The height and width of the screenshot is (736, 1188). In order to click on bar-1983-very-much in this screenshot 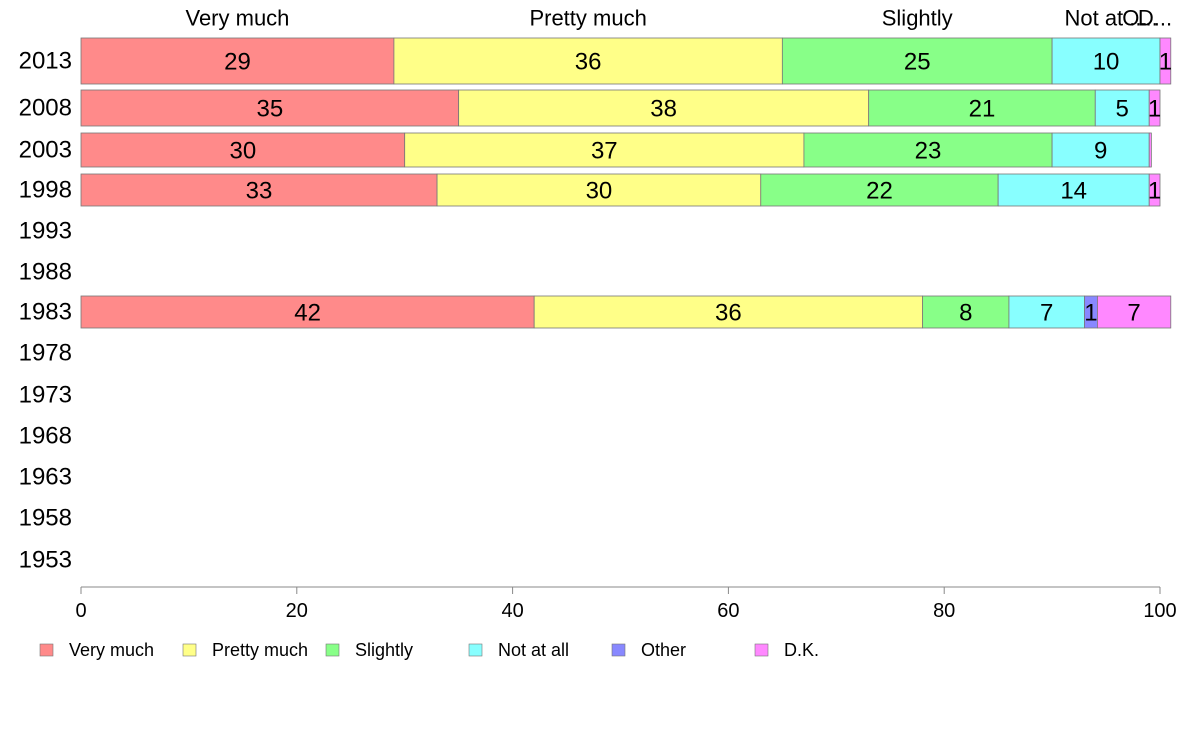, I will do `click(307, 312)`.